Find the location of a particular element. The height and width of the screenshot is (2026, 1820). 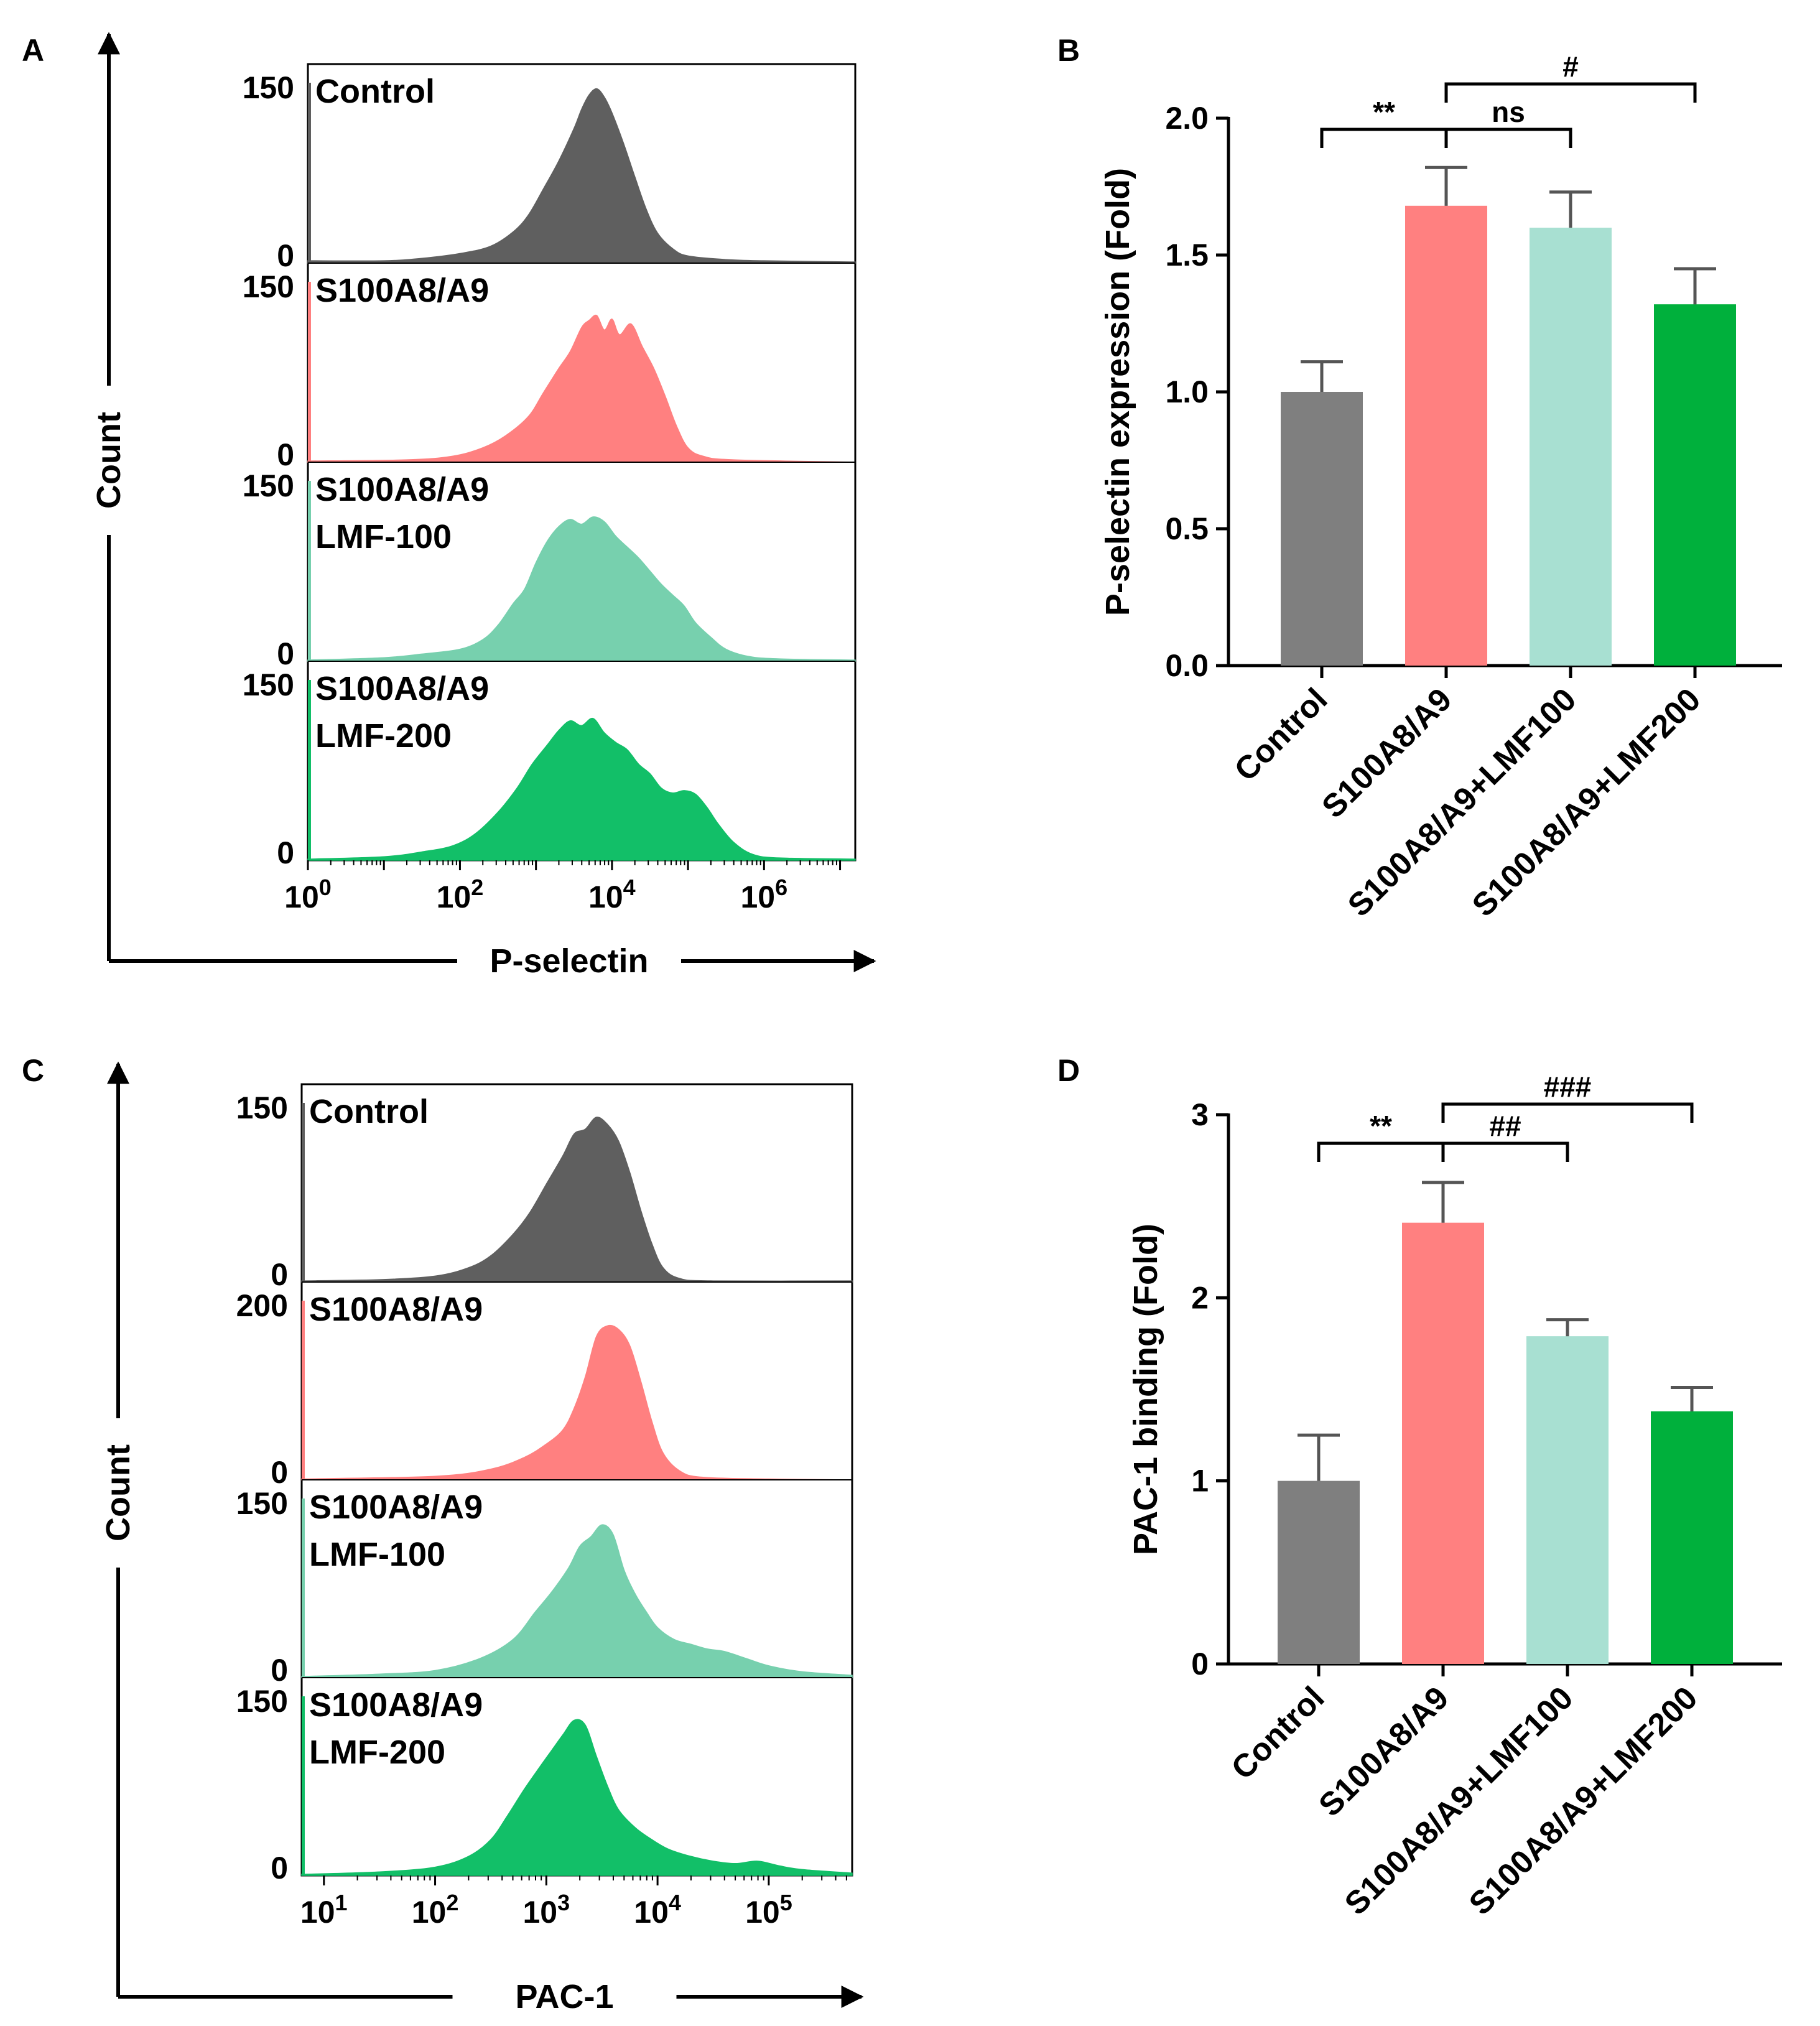

y-tick-label-0: 0.0 is located at coordinates (1187, 665).